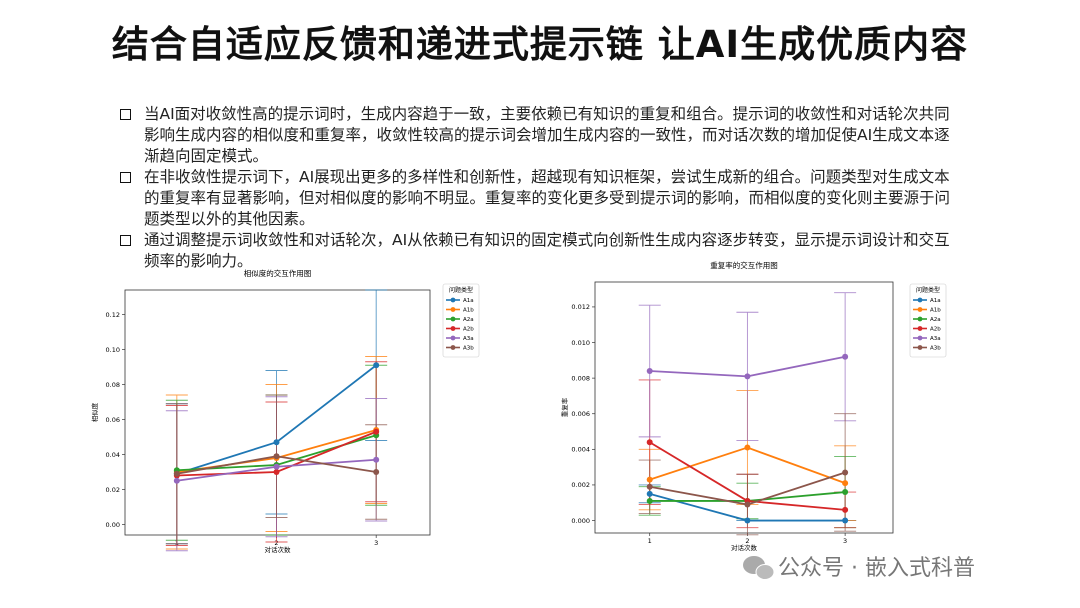 The width and height of the screenshot is (1080, 608). Describe the element at coordinates (876, 568) in the screenshot. I see `watermark: 公众号 · 嵌入式科普` at that location.